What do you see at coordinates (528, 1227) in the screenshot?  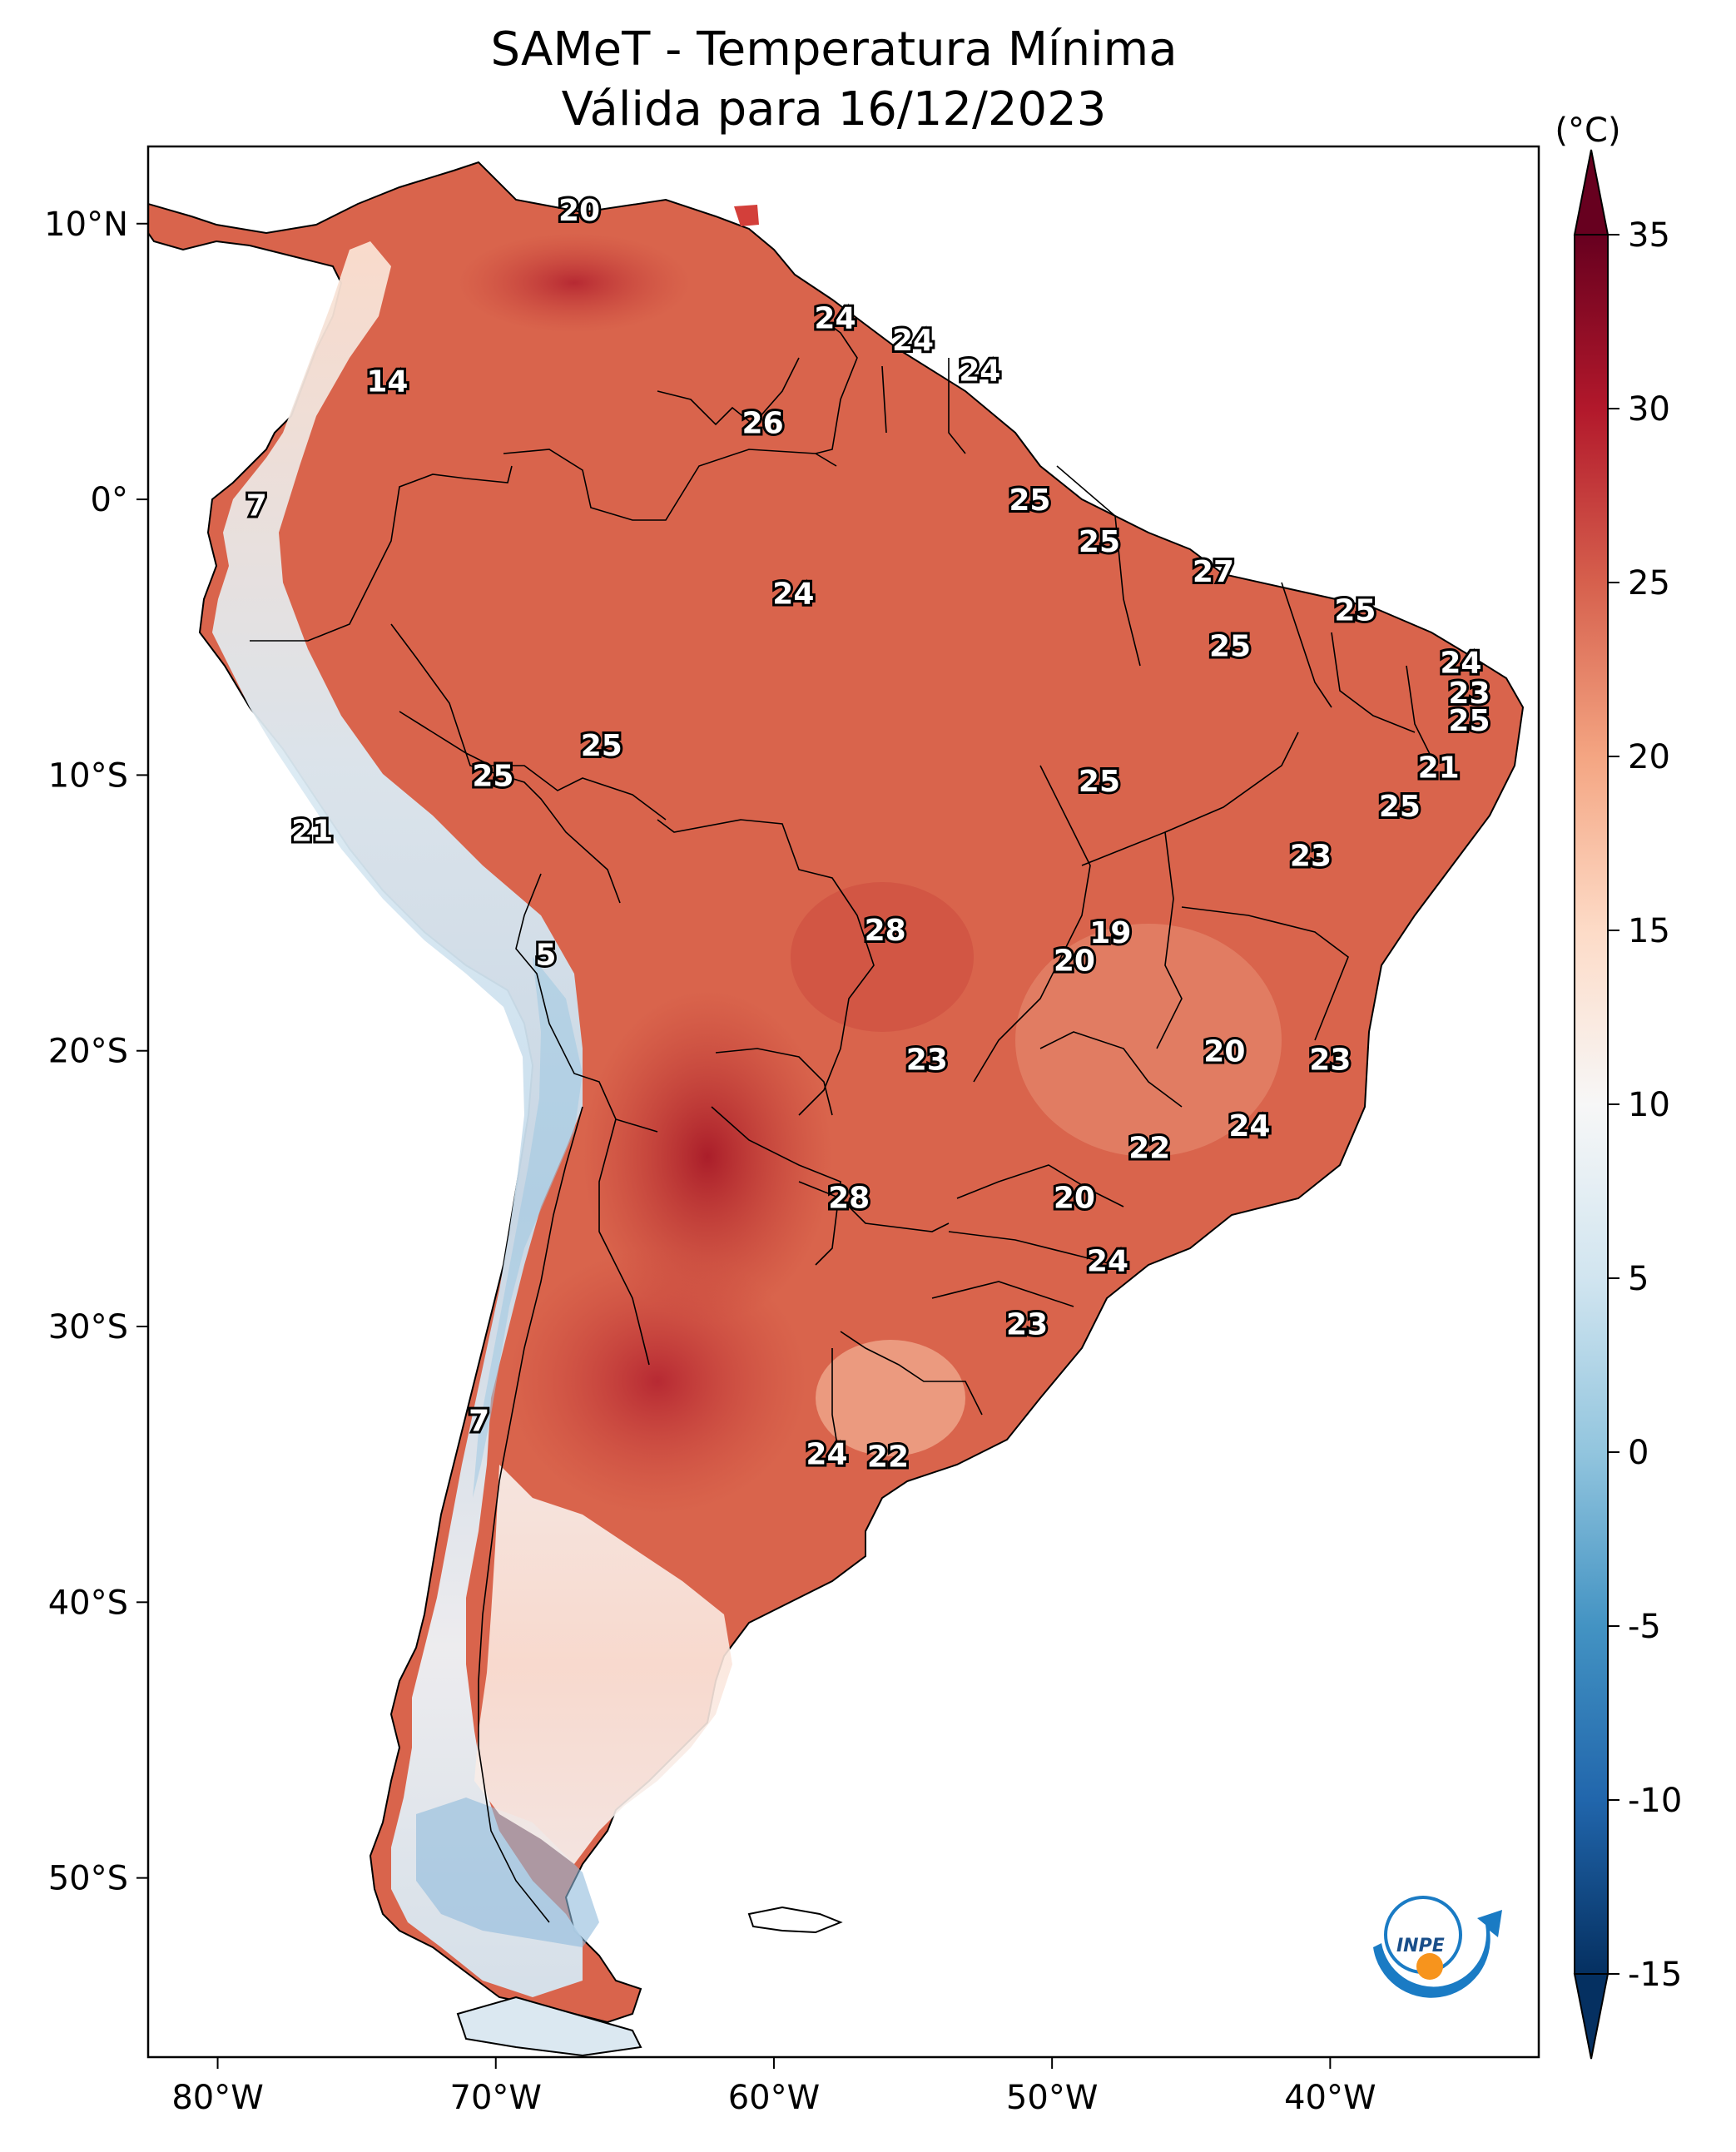 I see `andes-coldest-zone` at bounding box center [528, 1227].